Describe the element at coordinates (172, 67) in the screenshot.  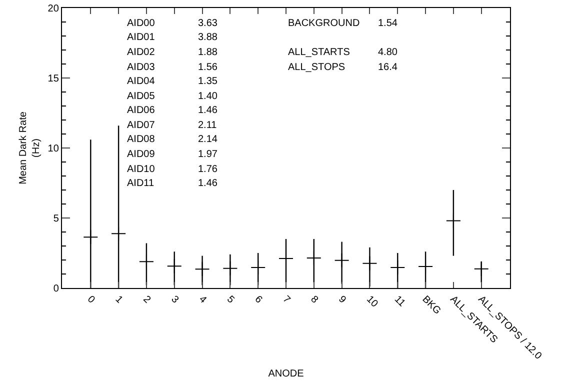
I see `text: AID03 1.56` at that location.